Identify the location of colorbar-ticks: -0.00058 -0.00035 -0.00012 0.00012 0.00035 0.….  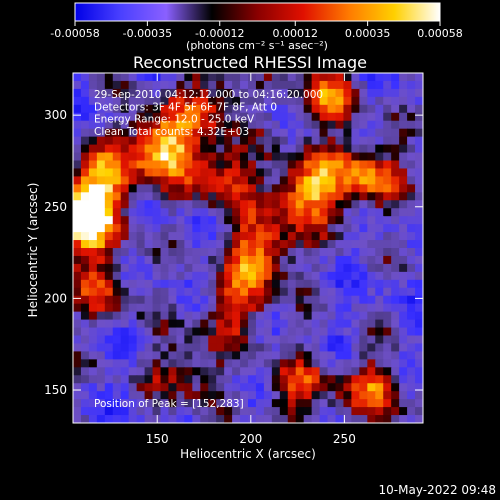
(256, 30).